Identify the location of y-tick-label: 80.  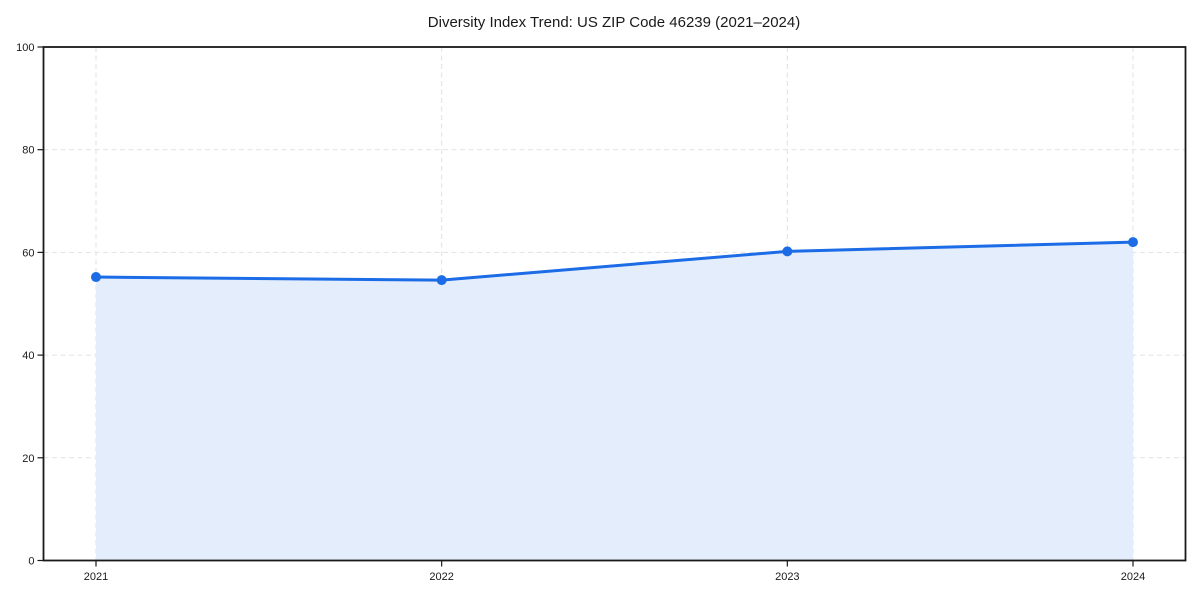
(28, 151).